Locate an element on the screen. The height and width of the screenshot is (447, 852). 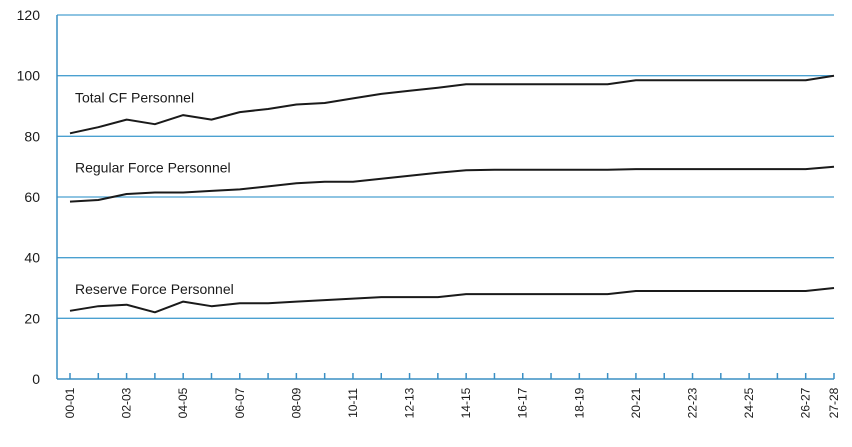
x-tick-label-02-03: 02-03 is located at coordinates (127, 402).